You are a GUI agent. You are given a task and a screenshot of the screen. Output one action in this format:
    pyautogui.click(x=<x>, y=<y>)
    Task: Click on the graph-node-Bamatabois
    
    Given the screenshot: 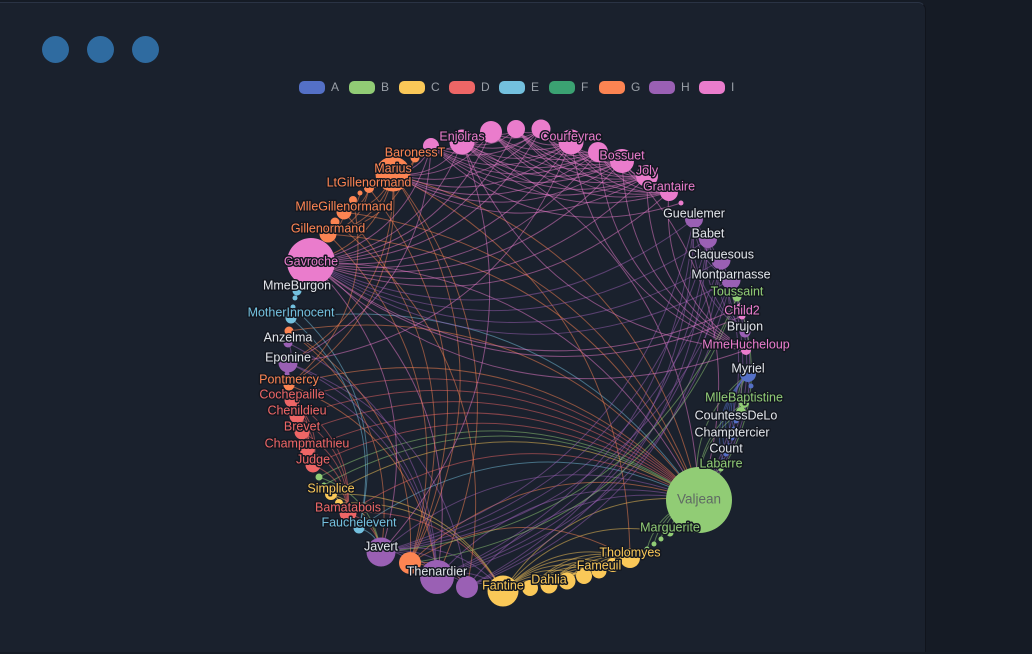 What is the action you would take?
    pyautogui.click(x=348, y=513)
    